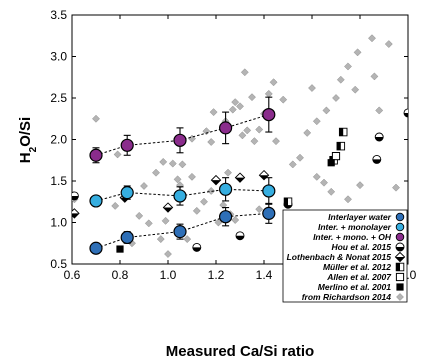 Image resolution: width=426 pixels, height=362 pixels. Describe the element at coordinates (264, 275) in the screenshot. I see `x-tick-label: 1.4` at that location.